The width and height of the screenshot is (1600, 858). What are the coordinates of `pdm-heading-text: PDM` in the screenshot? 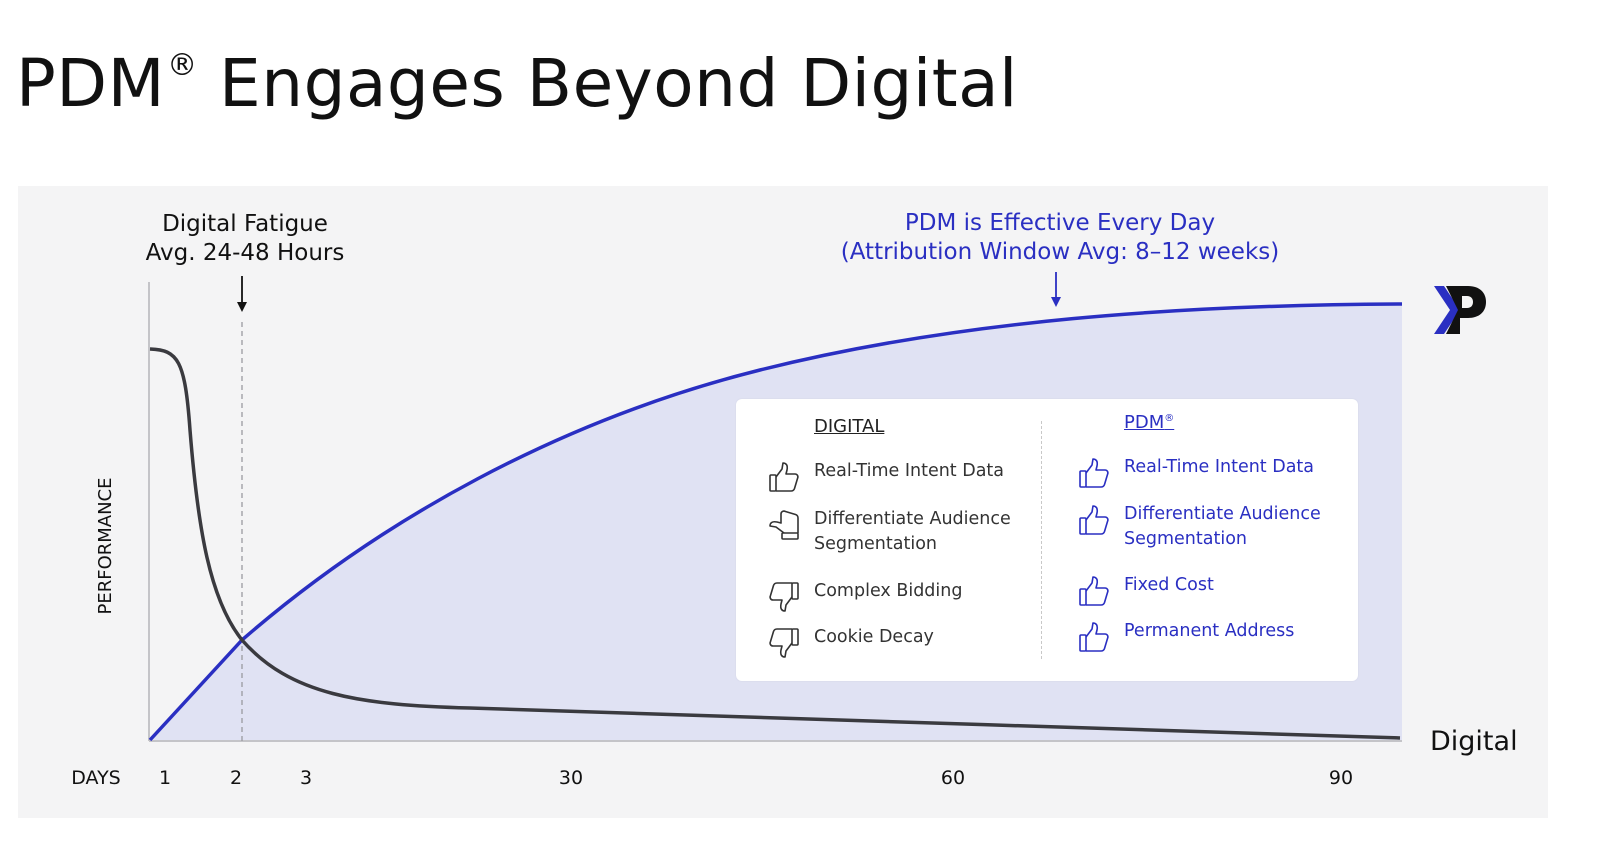 It's located at (1144, 422).